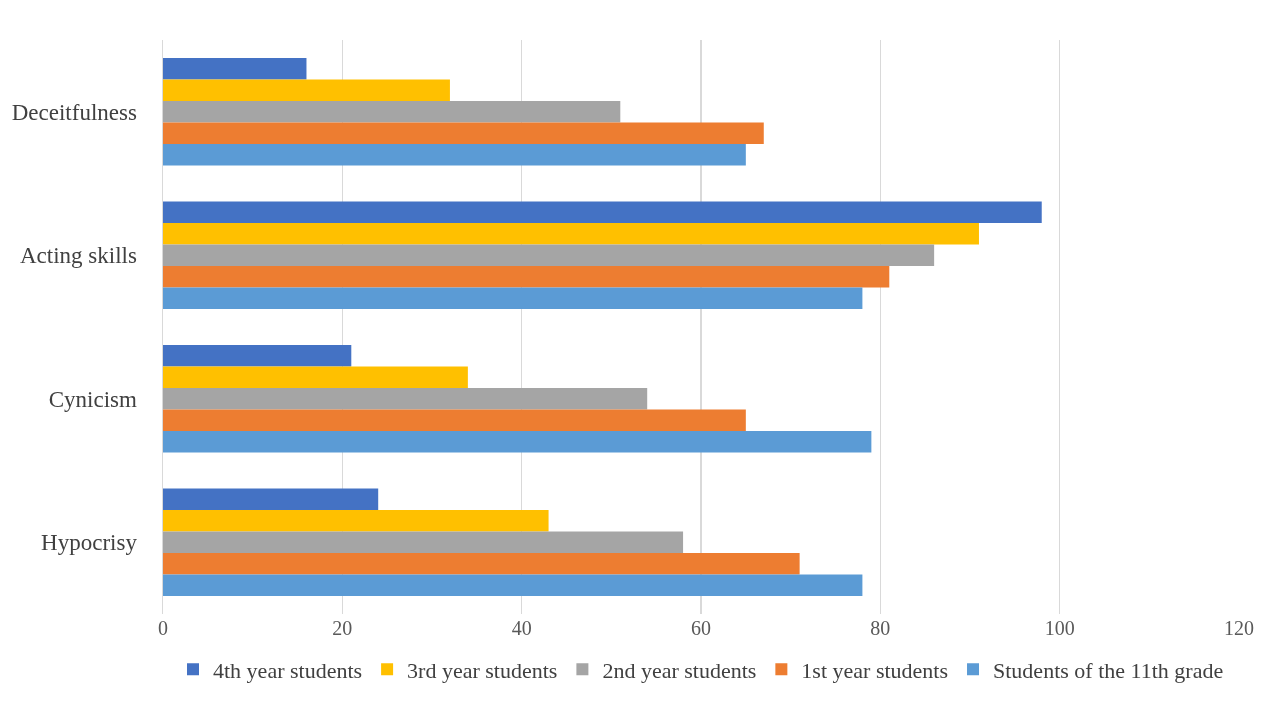 The width and height of the screenshot is (1287, 702). What do you see at coordinates (482, 670) in the screenshot?
I see `legend-label: 3rd year students` at bounding box center [482, 670].